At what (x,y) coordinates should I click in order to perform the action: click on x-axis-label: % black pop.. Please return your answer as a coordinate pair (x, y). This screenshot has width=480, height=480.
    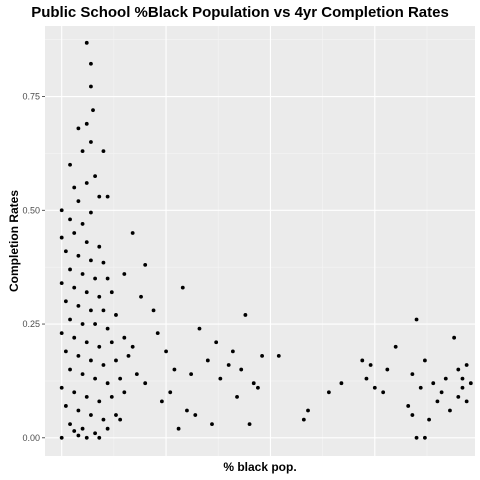
    Looking at the image, I should click on (260, 467).